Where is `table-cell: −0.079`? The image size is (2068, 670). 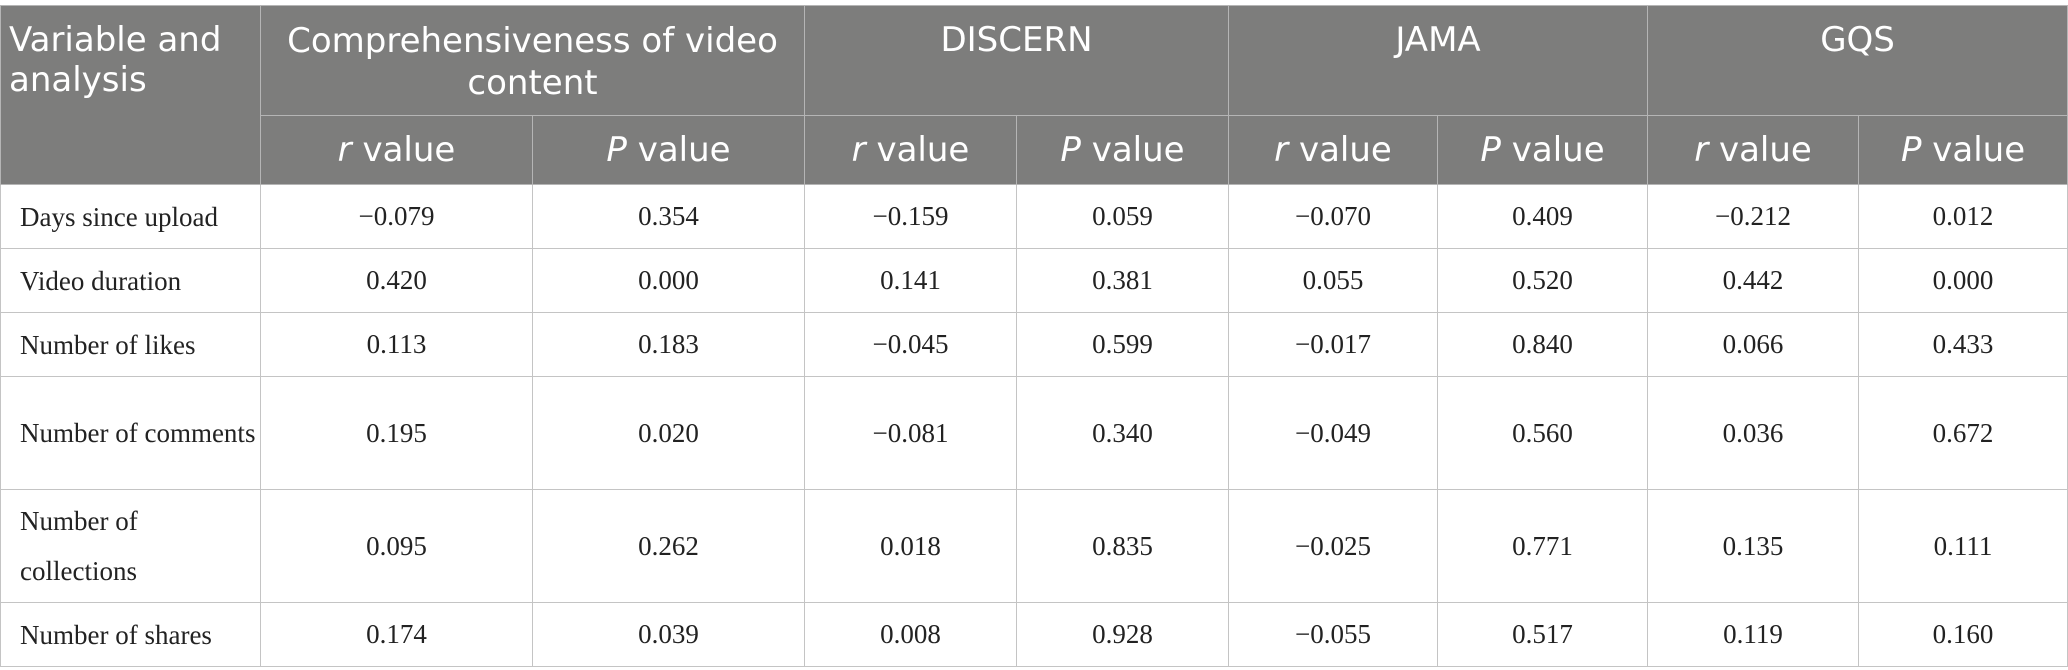 table-cell: −0.079 is located at coordinates (396, 216).